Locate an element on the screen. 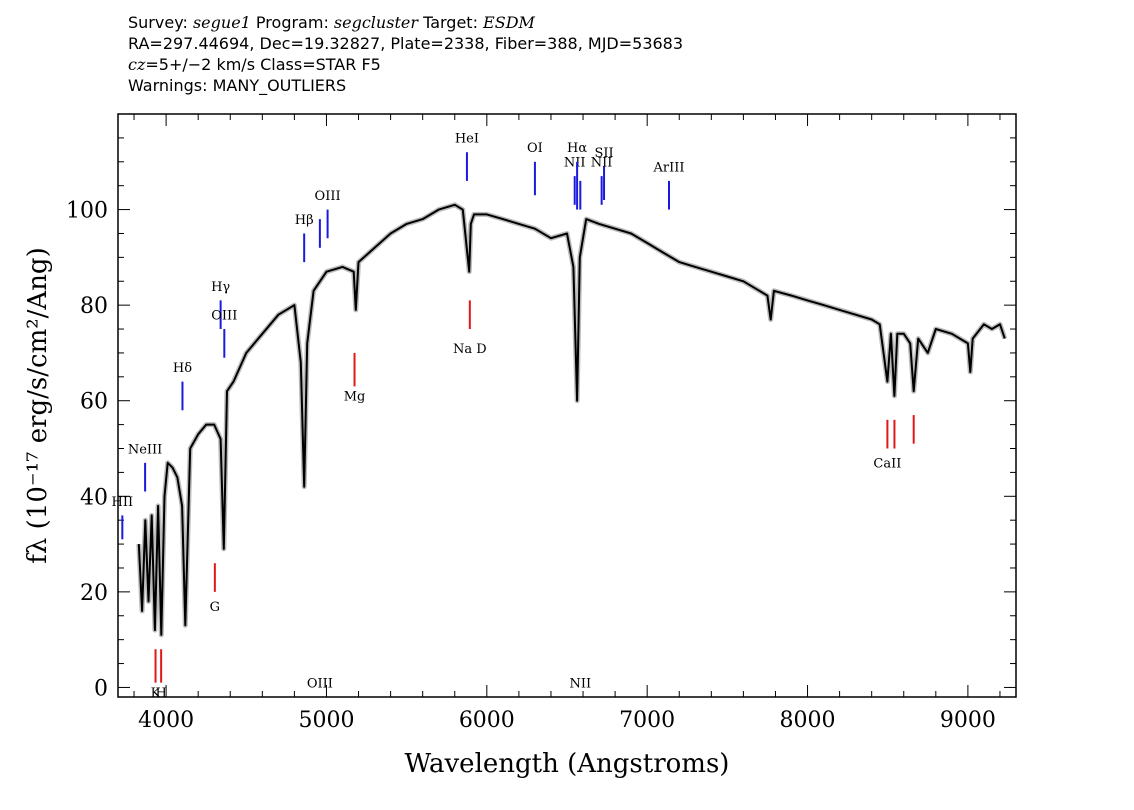 Image resolution: width=1134 pixels, height=810 pixels. y-tick-label: 40 is located at coordinates (94, 497).